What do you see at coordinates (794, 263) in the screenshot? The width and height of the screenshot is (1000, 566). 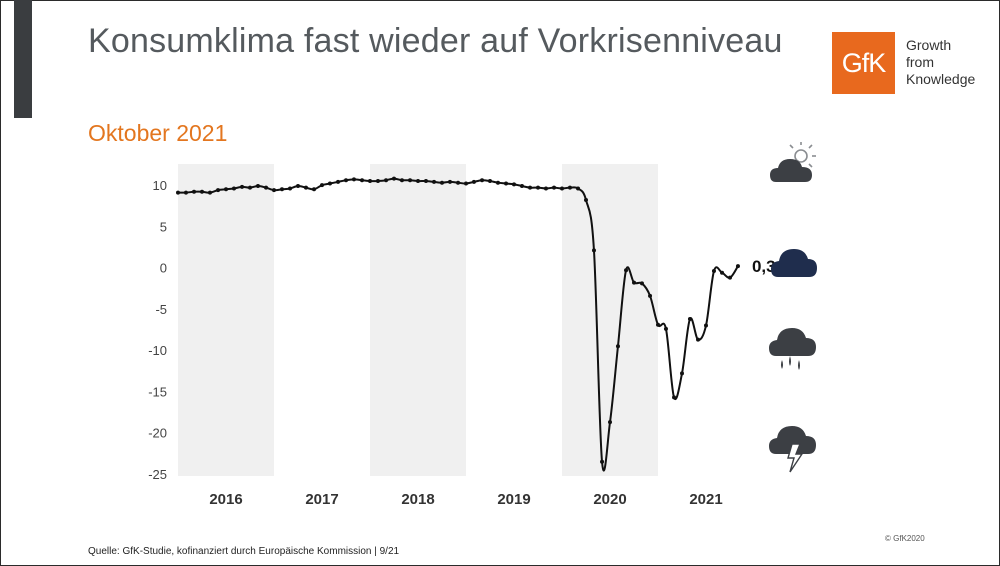 I see `cloud-icon` at bounding box center [794, 263].